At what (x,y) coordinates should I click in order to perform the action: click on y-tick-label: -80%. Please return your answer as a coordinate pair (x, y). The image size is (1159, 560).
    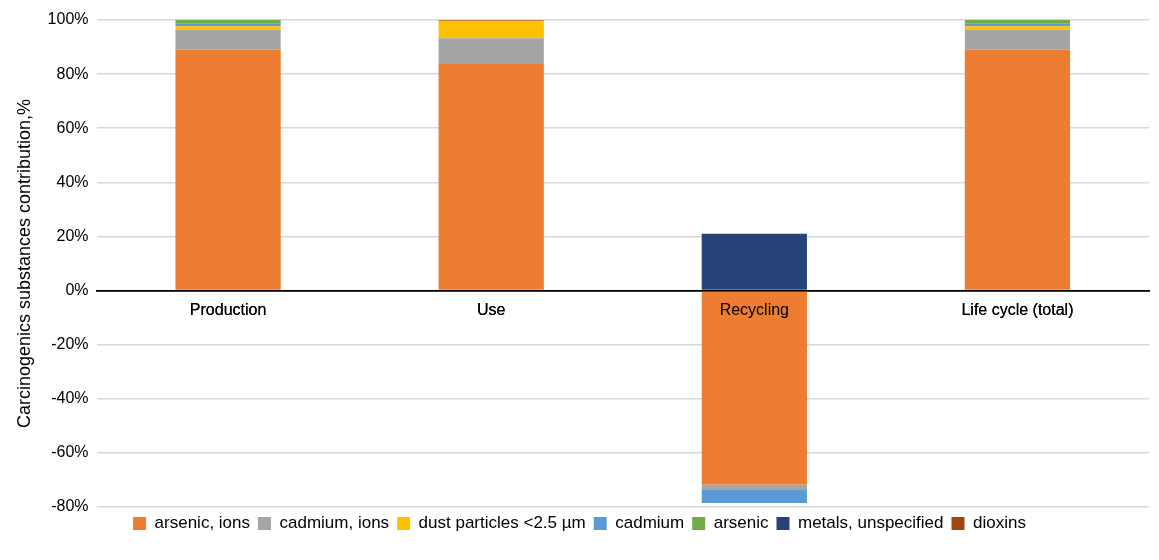
    Looking at the image, I should click on (70, 506).